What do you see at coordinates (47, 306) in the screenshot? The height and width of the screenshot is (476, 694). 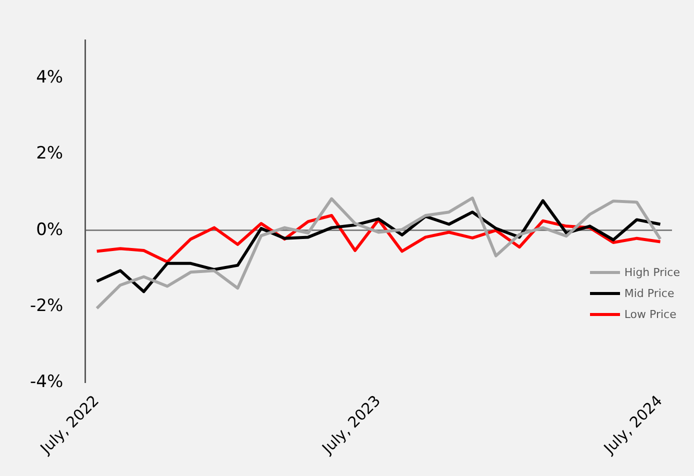 I see `y-tick-label: -2%` at bounding box center [47, 306].